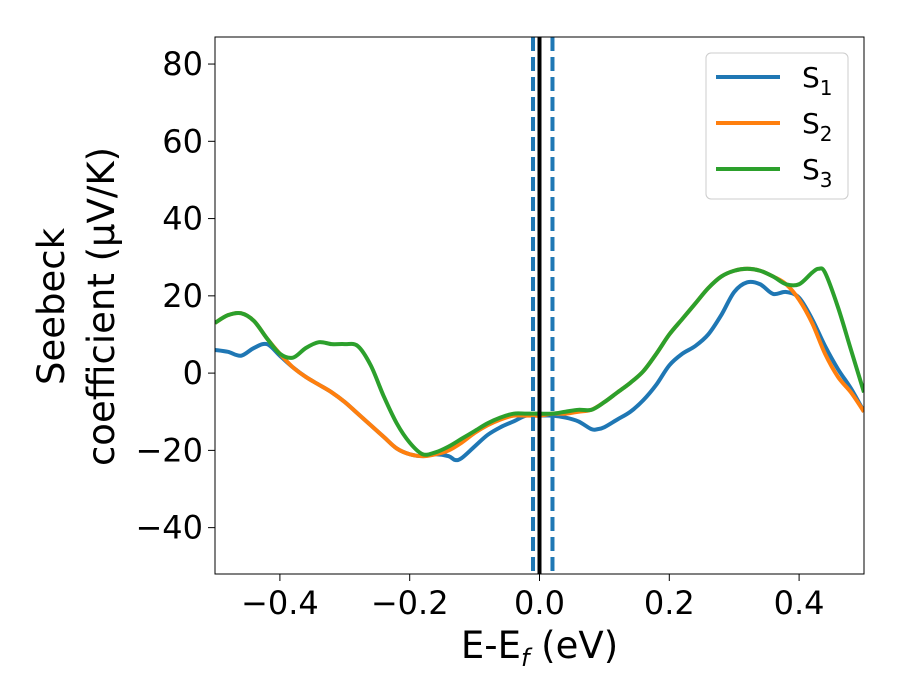 The width and height of the screenshot is (900, 700). I want to click on x-tick-label: 0.0, so click(539, 603).